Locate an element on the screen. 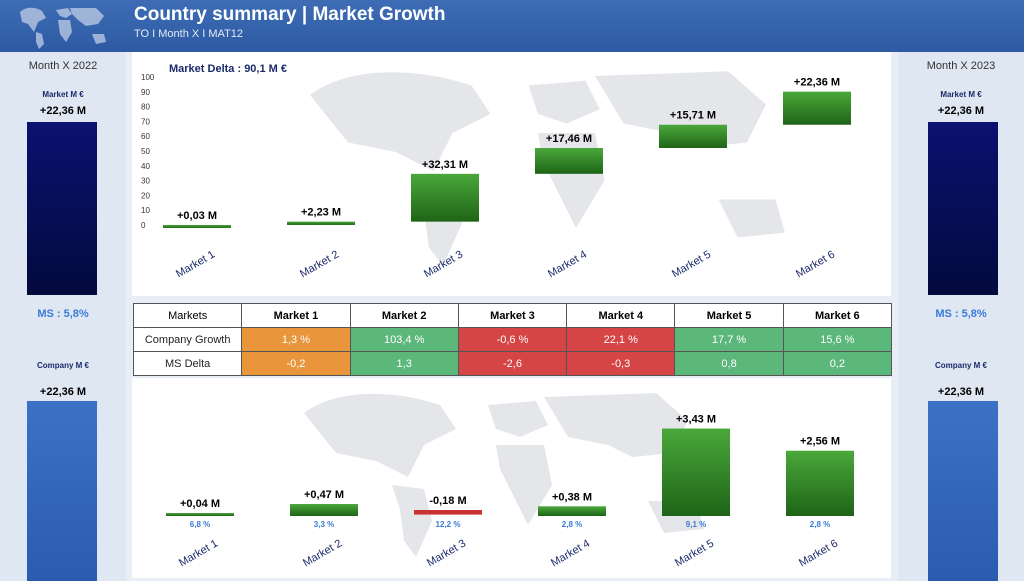  table-cell: -0,3 is located at coordinates (621, 363).